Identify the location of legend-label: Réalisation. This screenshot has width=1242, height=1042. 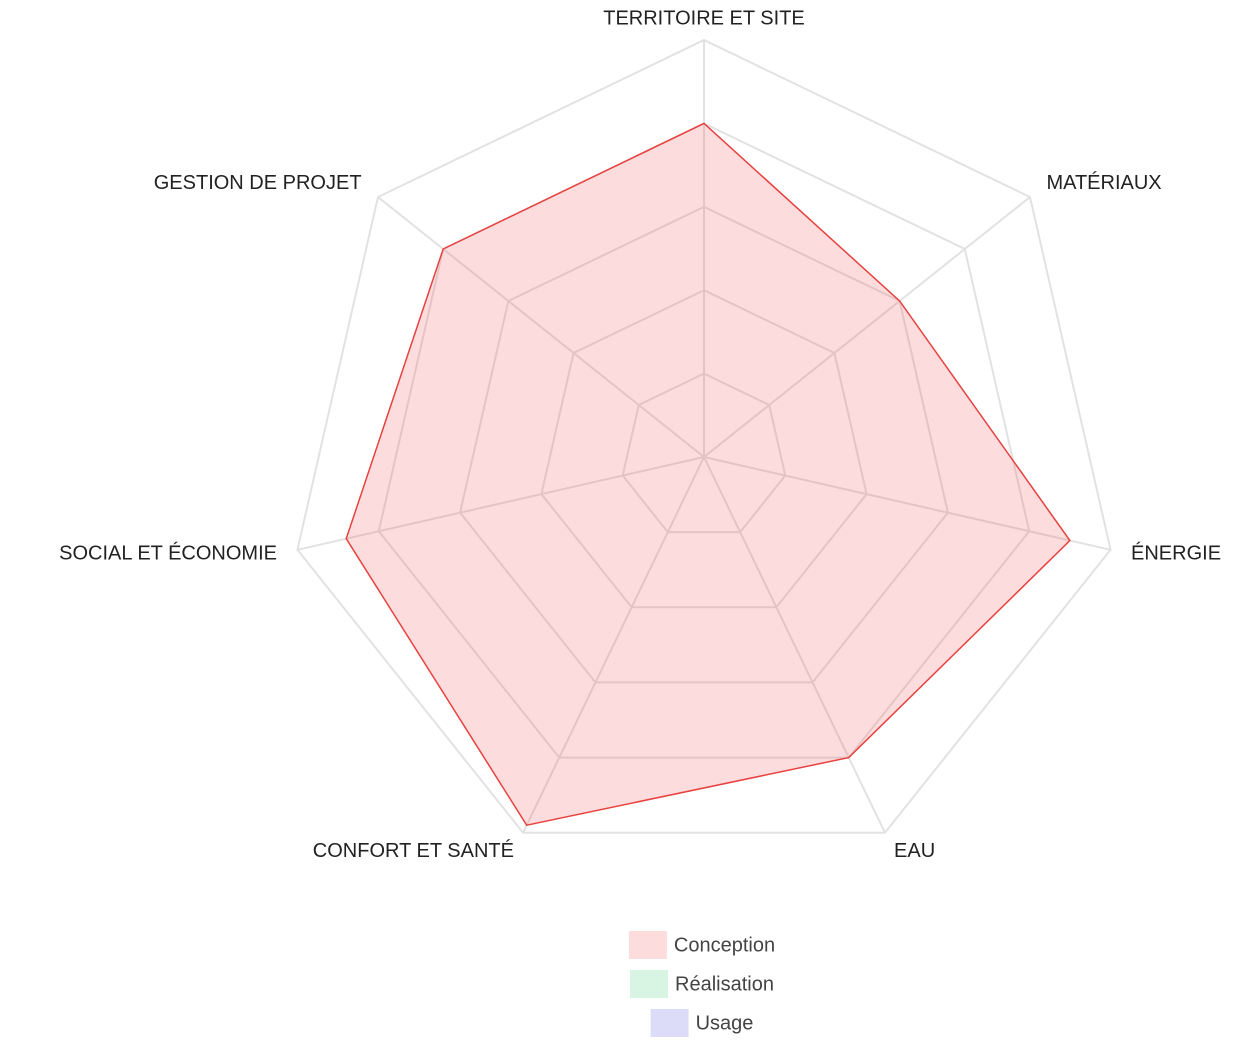
(724, 984).